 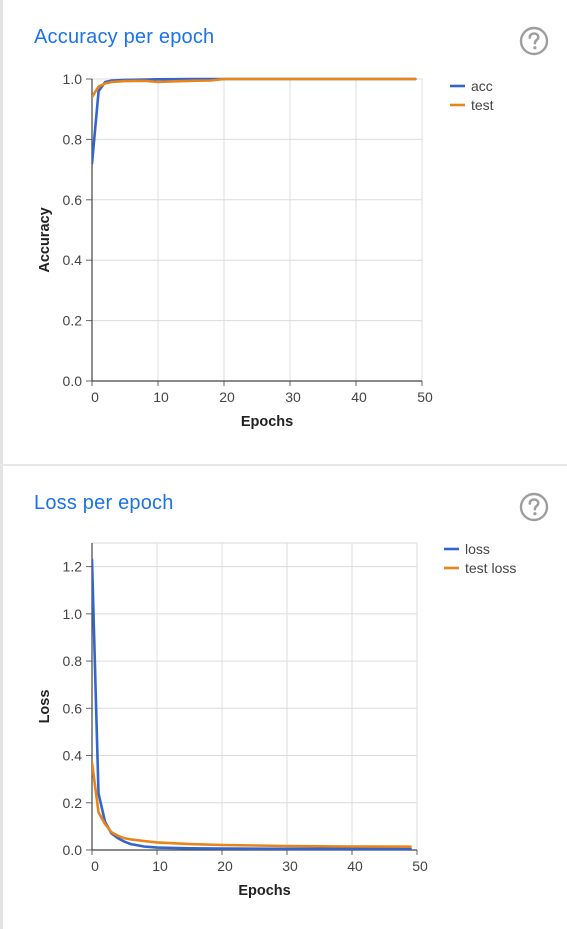 I want to click on panel-title: Accuracy per epoch, so click(x=124, y=37).